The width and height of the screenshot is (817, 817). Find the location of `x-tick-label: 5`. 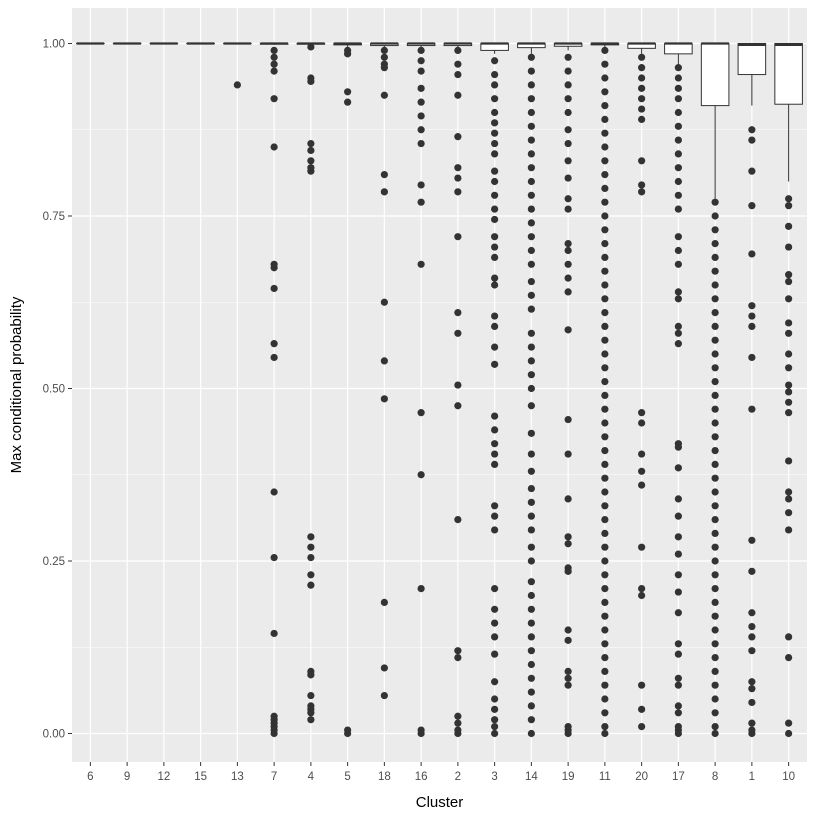

x-tick-label: 5 is located at coordinates (347, 777).